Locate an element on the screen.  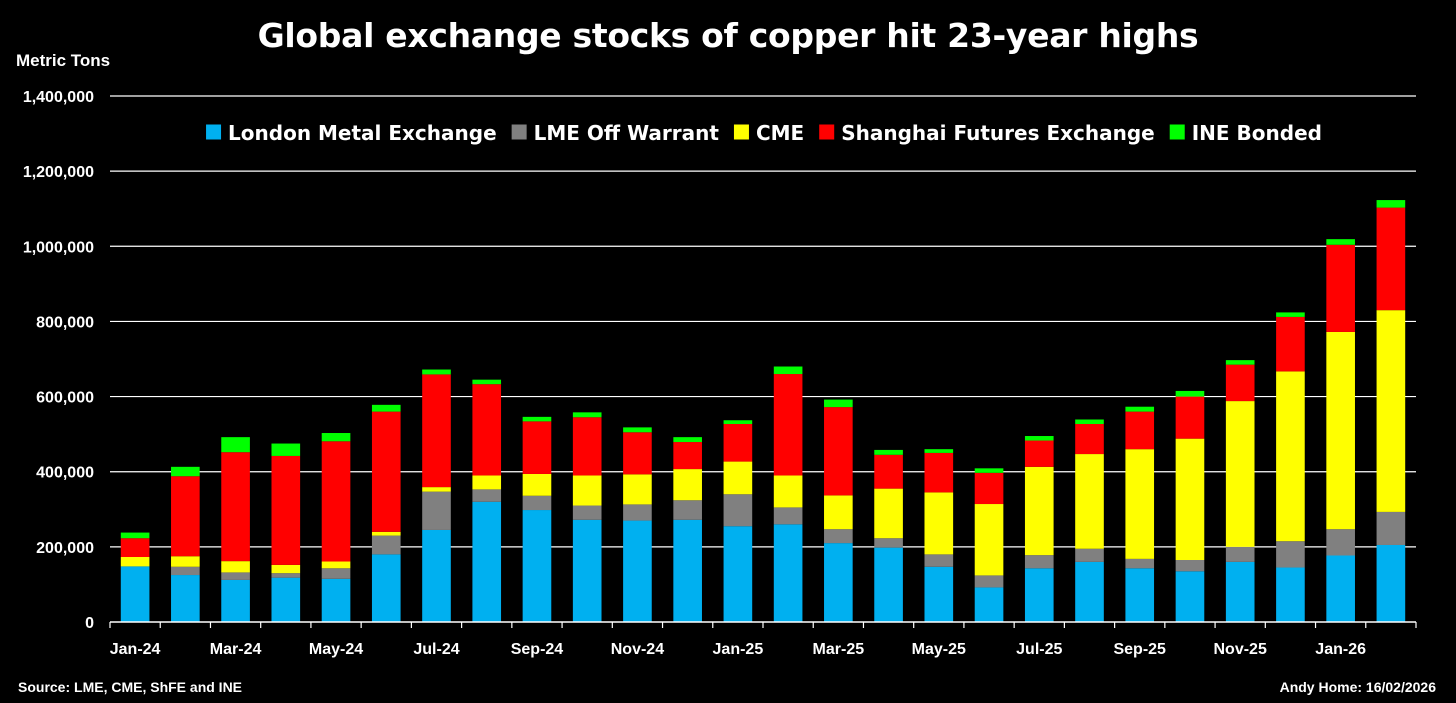
legend-item: CME is located at coordinates (768, 133).